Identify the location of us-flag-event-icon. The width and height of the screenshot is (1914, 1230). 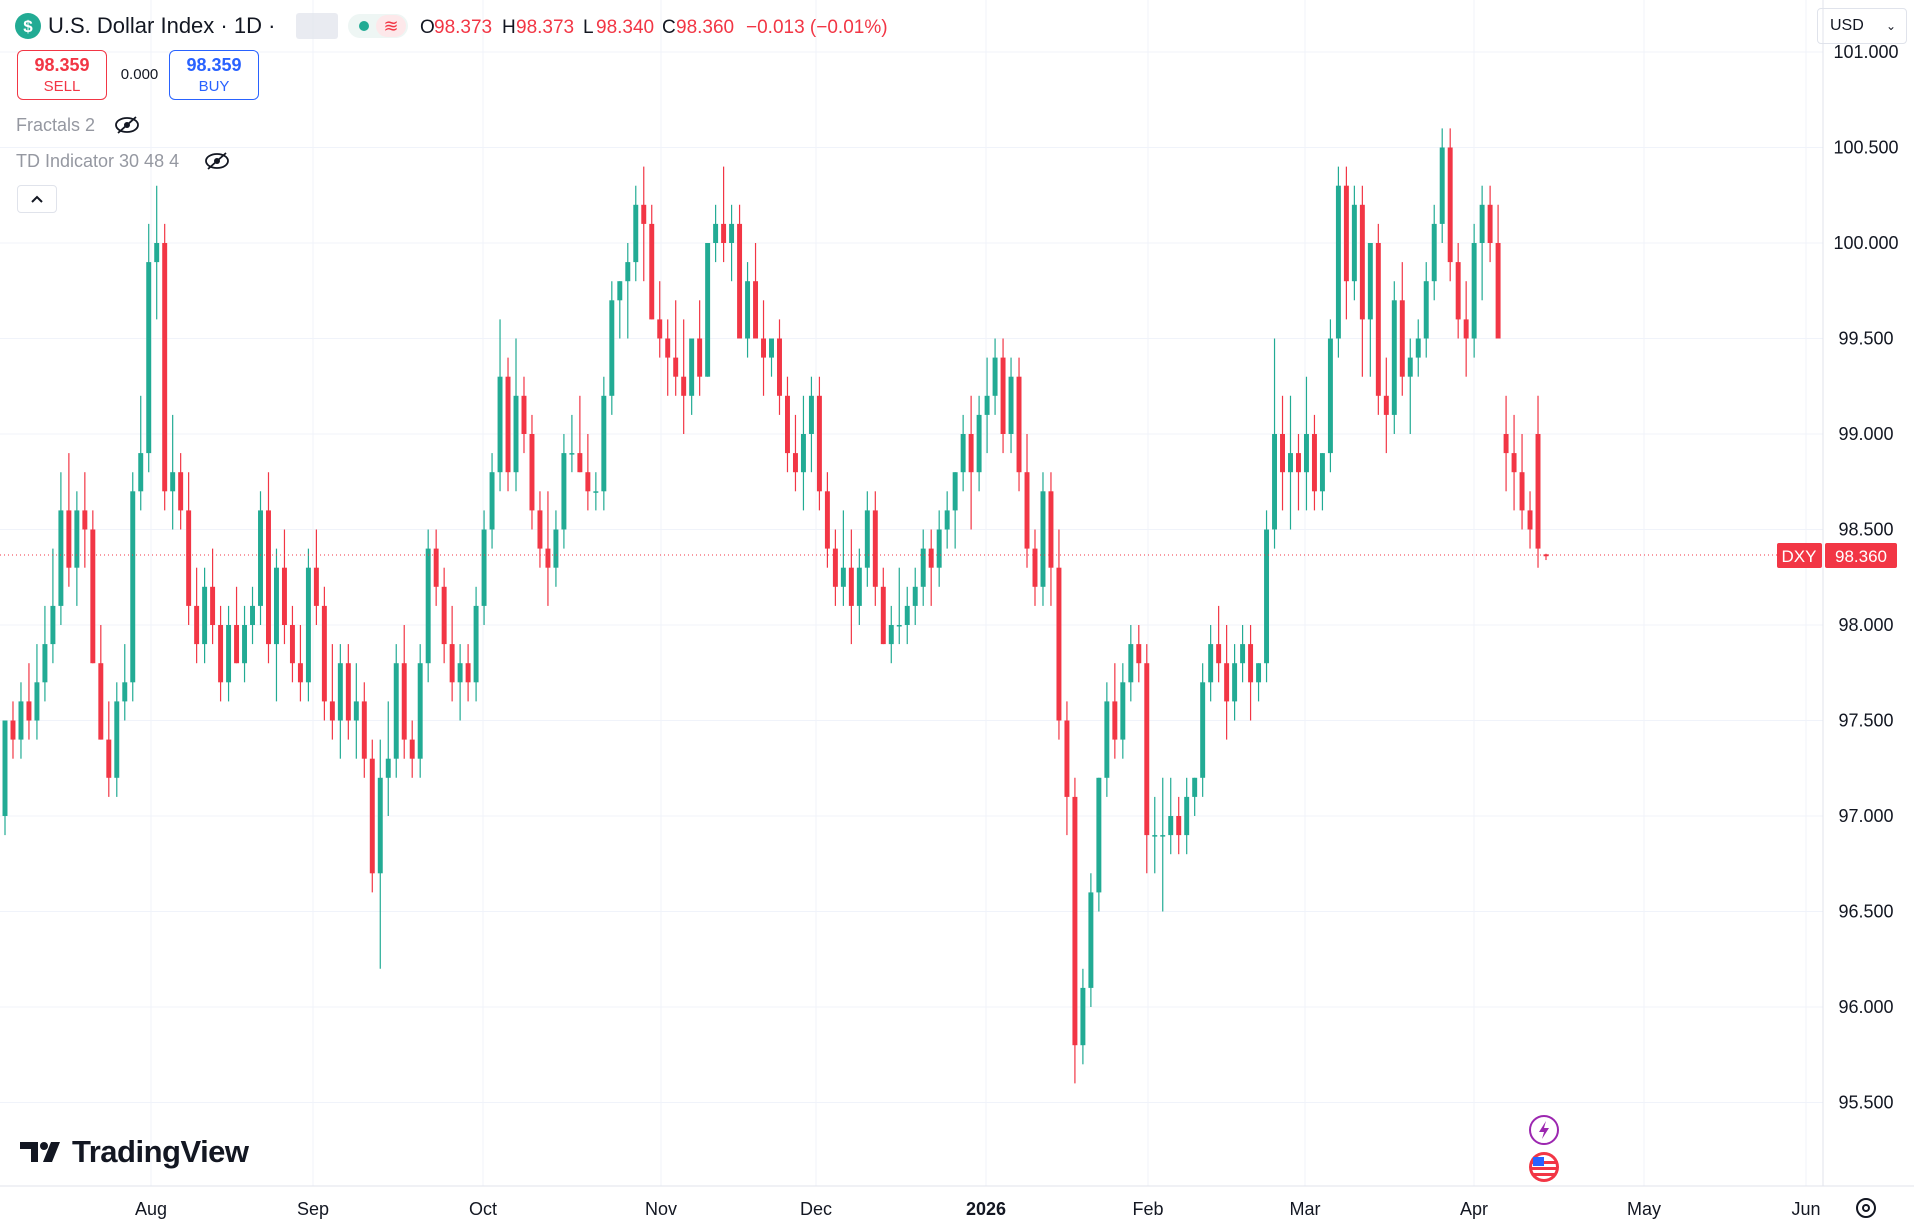
(1544, 1167).